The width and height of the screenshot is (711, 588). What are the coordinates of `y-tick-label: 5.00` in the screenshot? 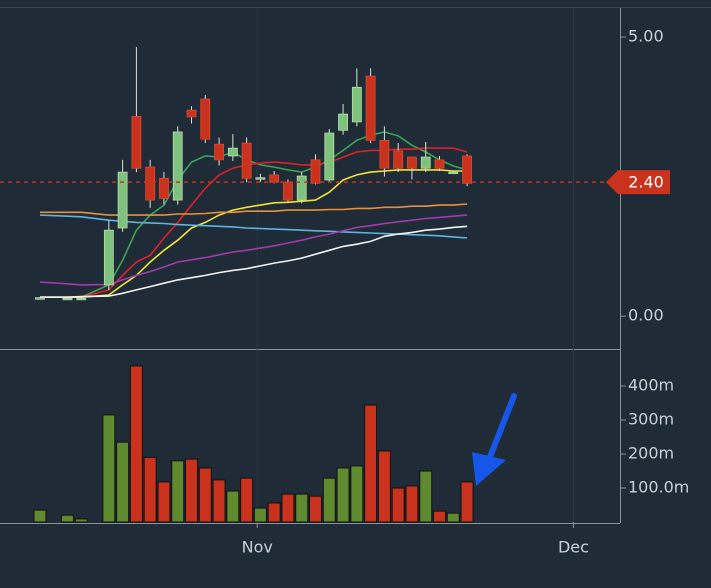 It's located at (646, 36).